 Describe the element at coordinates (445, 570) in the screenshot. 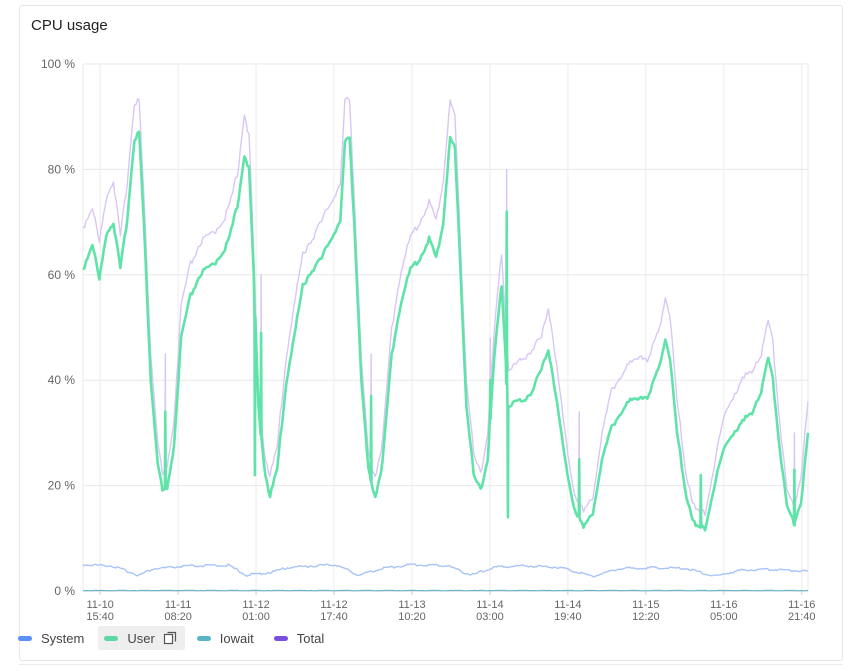

I see `series-line-system` at that location.